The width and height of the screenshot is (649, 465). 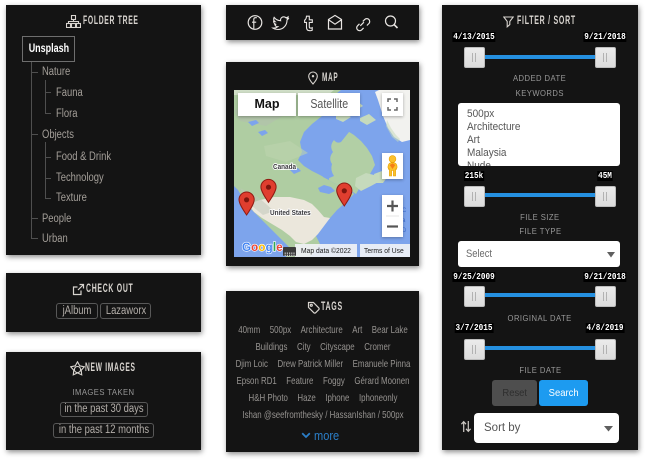 What do you see at coordinates (384, 251) in the screenshot?
I see `svg-text: Terms of Use` at bounding box center [384, 251].